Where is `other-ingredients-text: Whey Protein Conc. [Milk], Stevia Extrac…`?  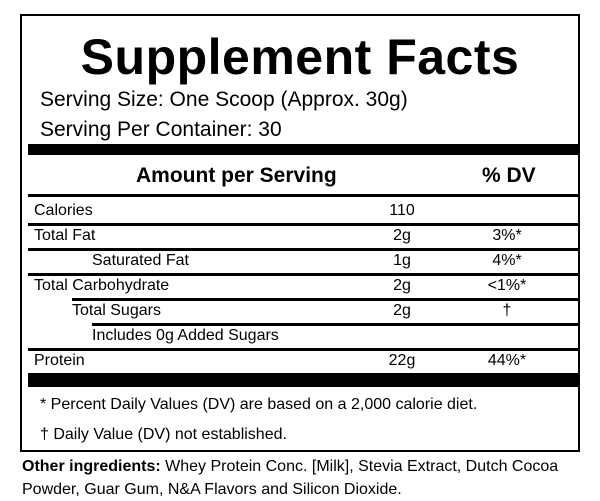 other-ingredients-text: Whey Protein Conc. [Milk], Stevia Extrac… is located at coordinates (290, 478).